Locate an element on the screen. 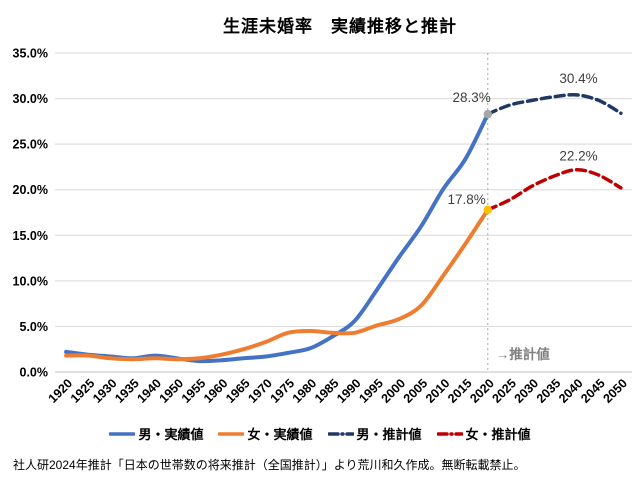 This screenshot has height=480, width=640. legend-item-male-actual: 男・実績値 is located at coordinates (156, 433).